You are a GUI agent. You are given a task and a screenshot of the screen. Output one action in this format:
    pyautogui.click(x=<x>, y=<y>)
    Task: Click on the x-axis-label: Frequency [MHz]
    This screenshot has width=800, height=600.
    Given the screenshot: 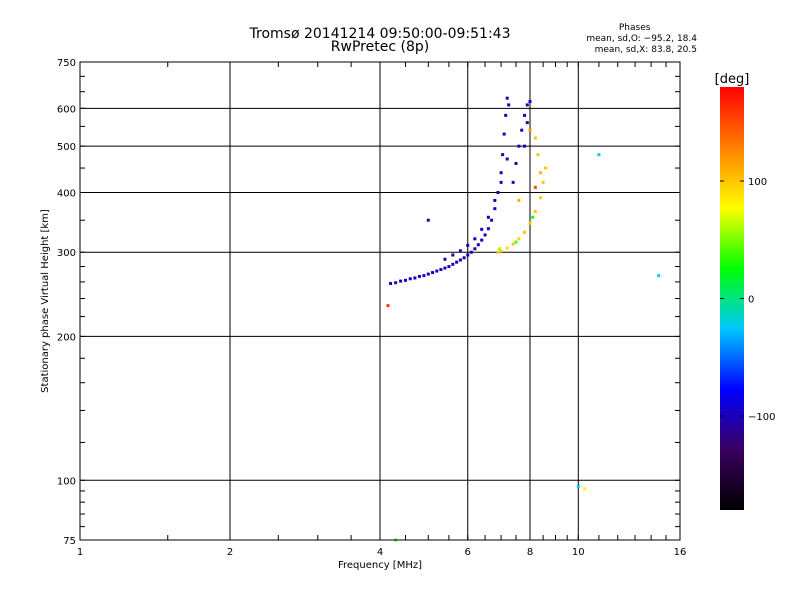 What is the action you would take?
    pyautogui.click(x=380, y=565)
    